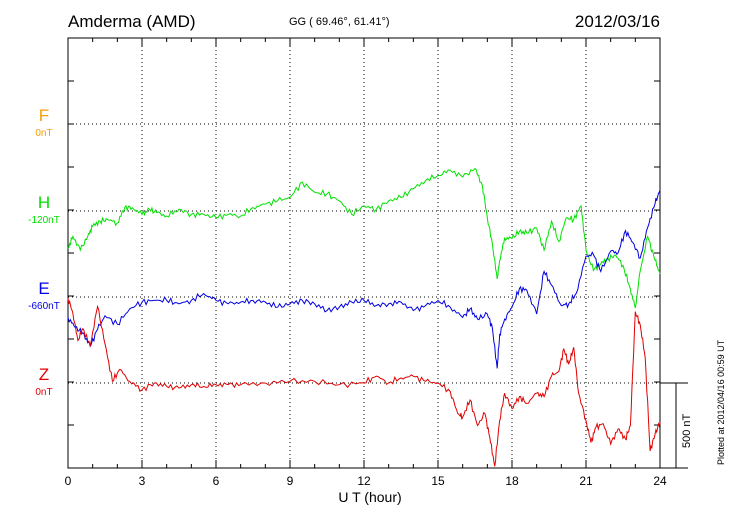 Image resolution: width=730 pixels, height=520 pixels. What do you see at coordinates (44, 133) in the screenshot?
I see `component-f-baseline: 0nT` at bounding box center [44, 133].